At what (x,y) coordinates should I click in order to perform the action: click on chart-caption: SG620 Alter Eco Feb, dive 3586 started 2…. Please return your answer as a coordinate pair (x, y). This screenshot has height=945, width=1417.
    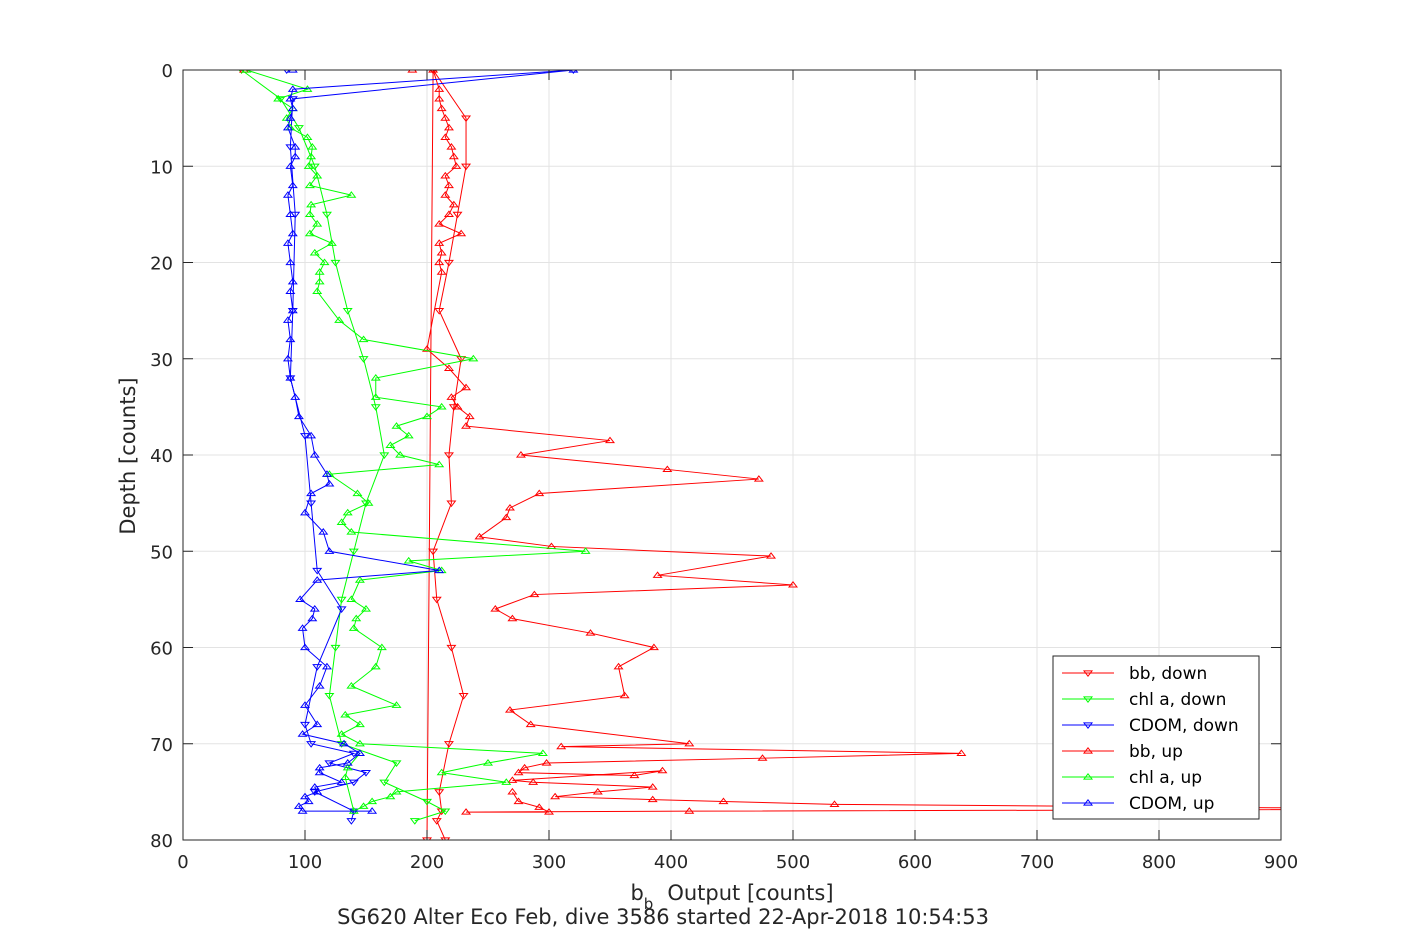
    Looking at the image, I should click on (663, 917).